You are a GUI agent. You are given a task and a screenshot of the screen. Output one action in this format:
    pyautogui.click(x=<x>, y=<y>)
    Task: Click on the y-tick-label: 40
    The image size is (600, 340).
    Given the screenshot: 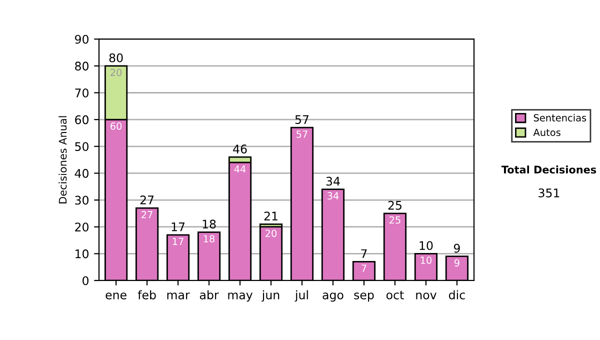 What is the action you would take?
    pyautogui.click(x=81, y=173)
    